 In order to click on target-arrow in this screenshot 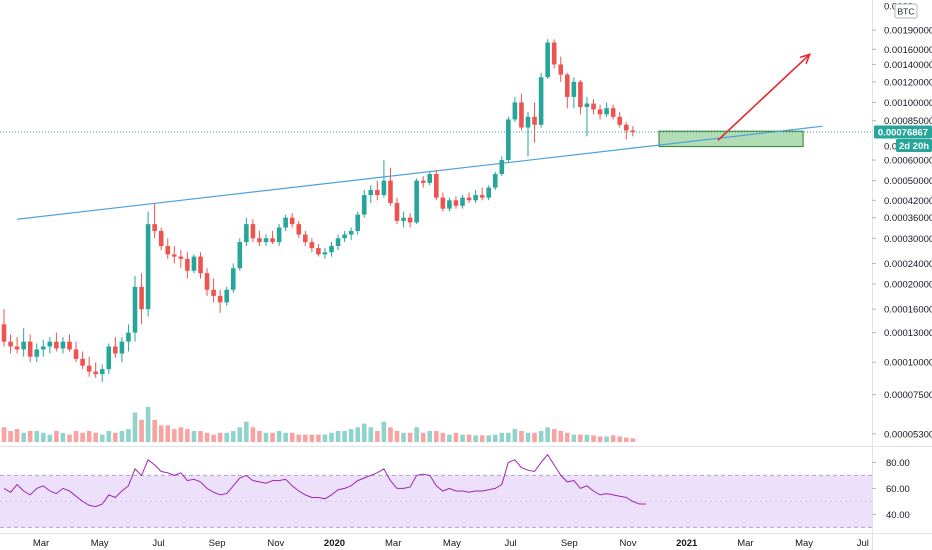, I will do `click(764, 97)`.